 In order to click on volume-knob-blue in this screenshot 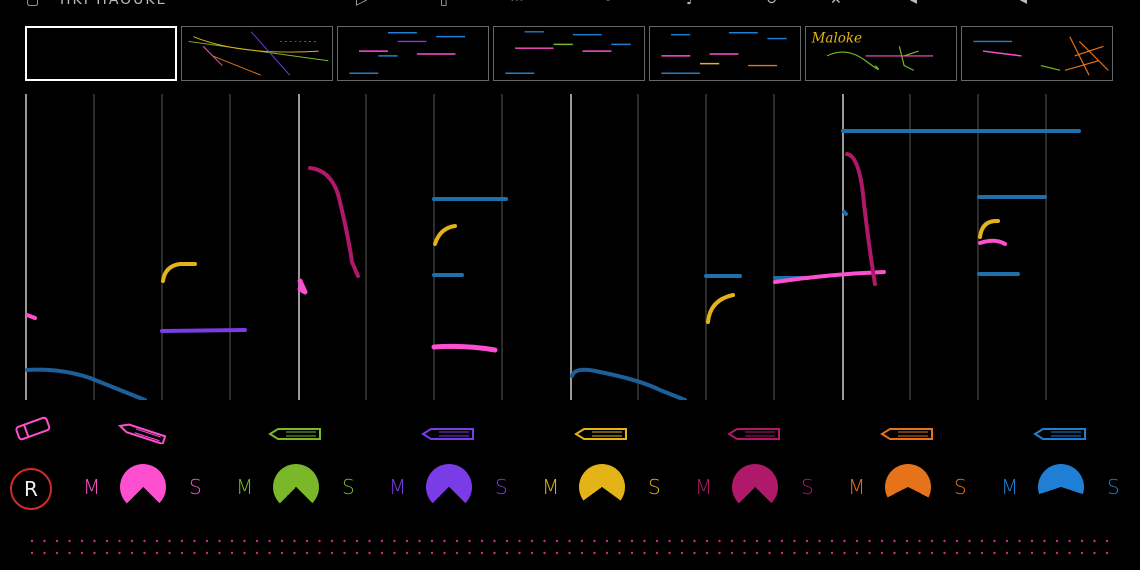, I will do `click(1061, 487)`.